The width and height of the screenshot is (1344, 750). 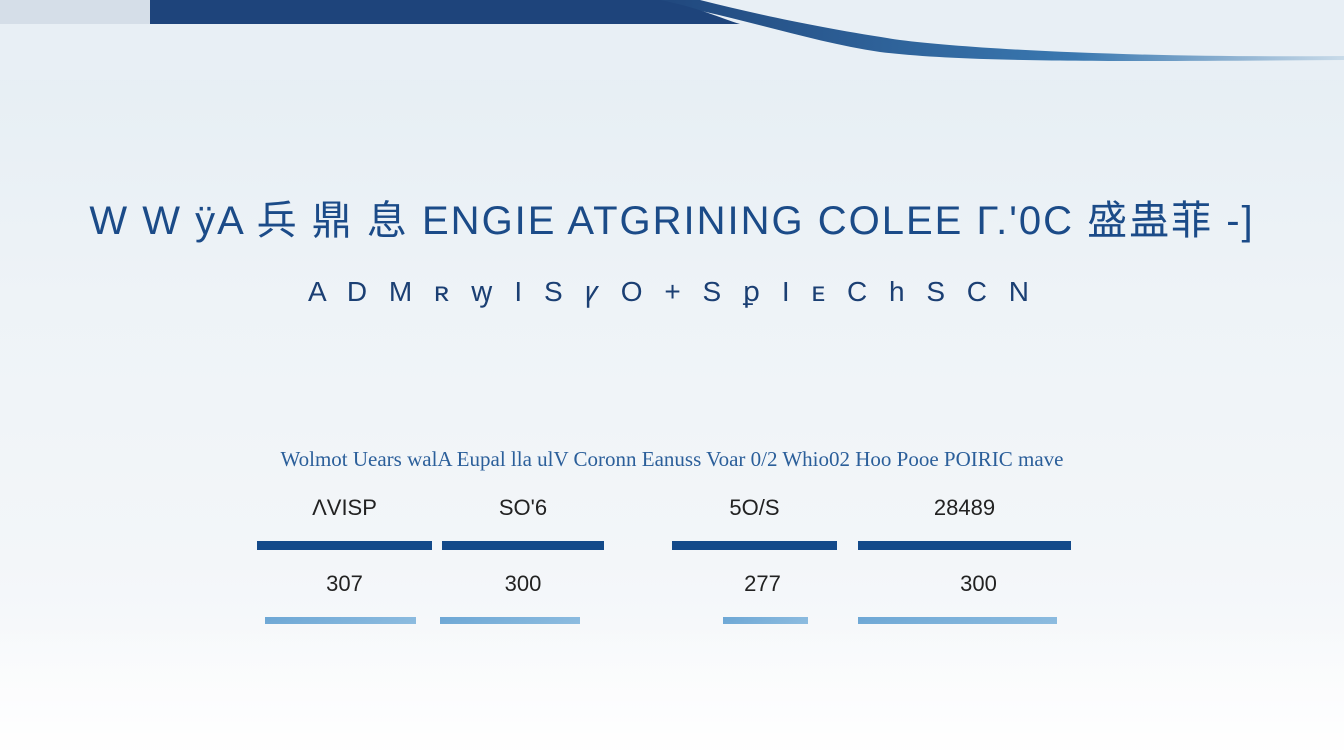 I want to click on row1-cell-3: 5O/S, so click(x=754, y=507).